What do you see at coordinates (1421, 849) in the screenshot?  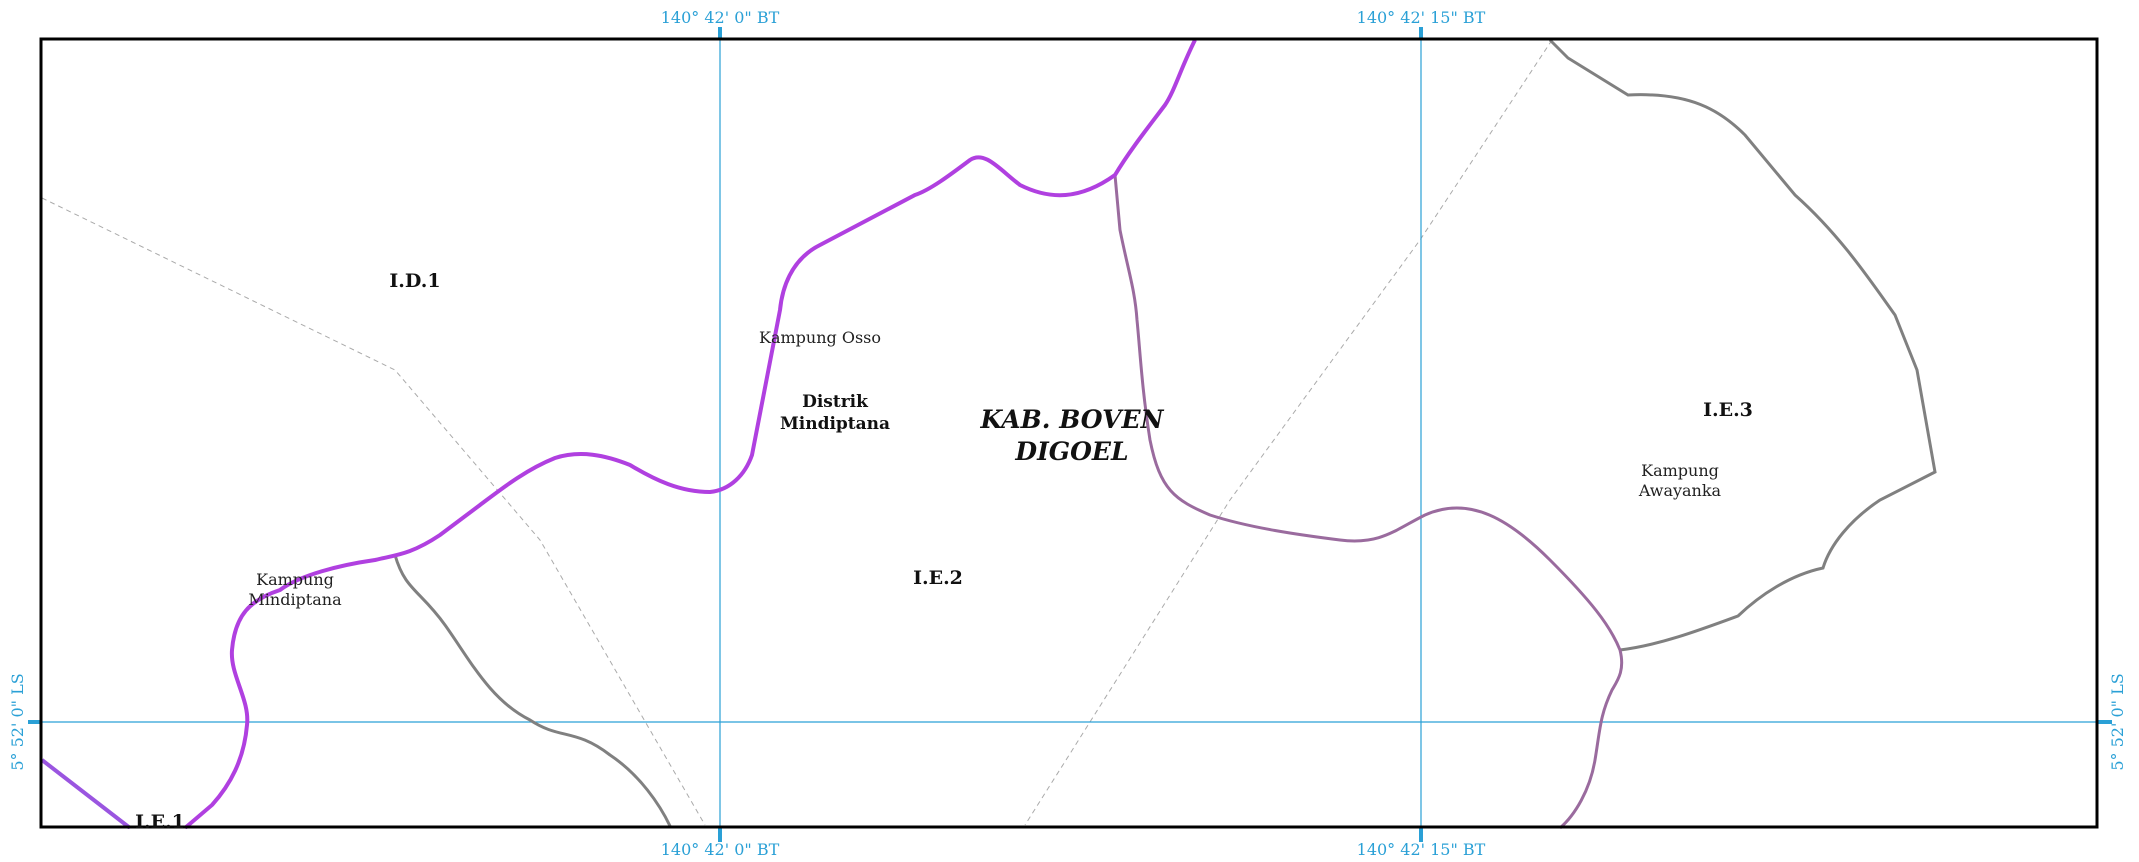 I see `lon-label-bottom-right: 140° 42' 15" BT` at bounding box center [1421, 849].